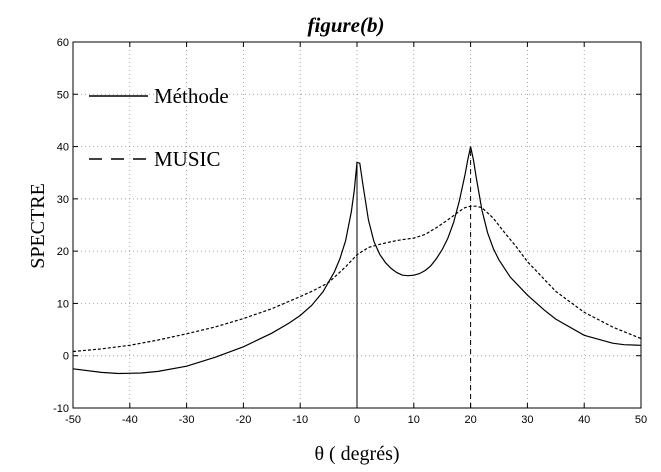 Image resolution: width=661 pixels, height=472 pixels. What do you see at coordinates (73, 420) in the screenshot?
I see `x-tick-label: -50` at bounding box center [73, 420].